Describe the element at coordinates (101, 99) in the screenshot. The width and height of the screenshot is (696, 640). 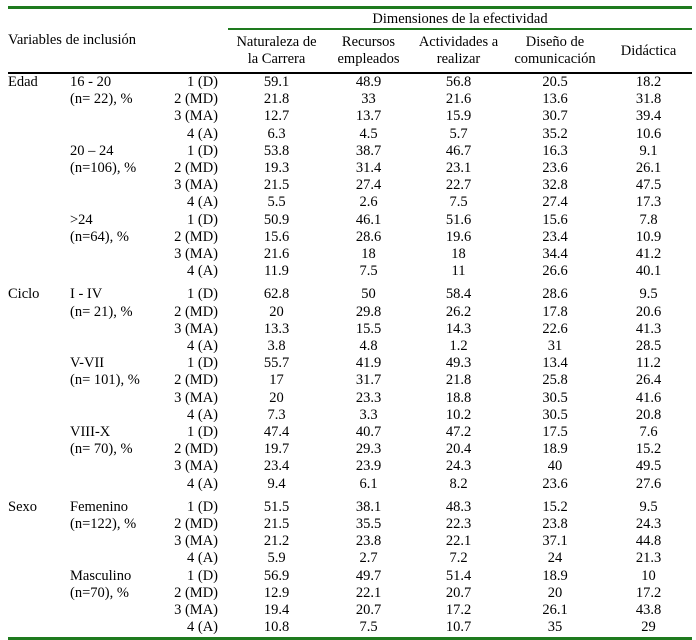
I see `subgroup-label: (n= 22), %` at that location.